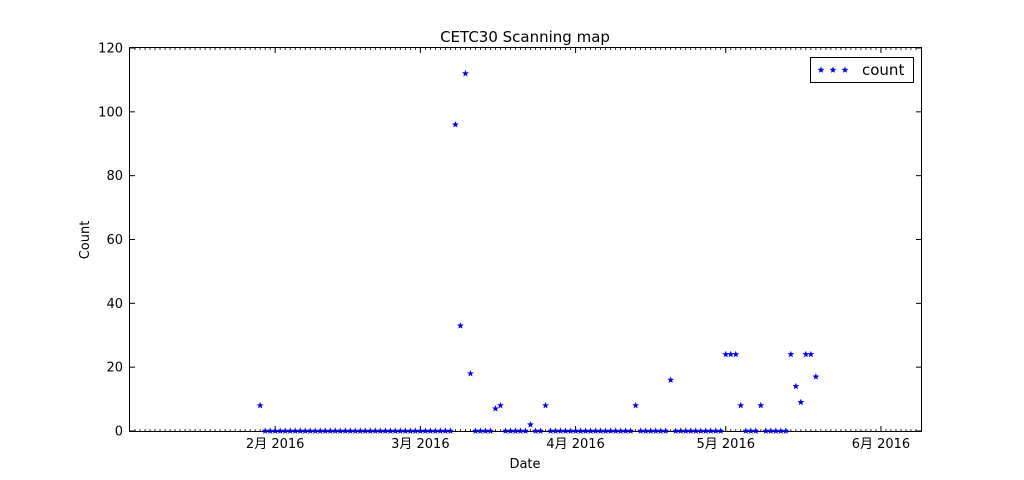  Describe the element at coordinates (110, 112) in the screenshot. I see `y-tick-label: 100` at that location.